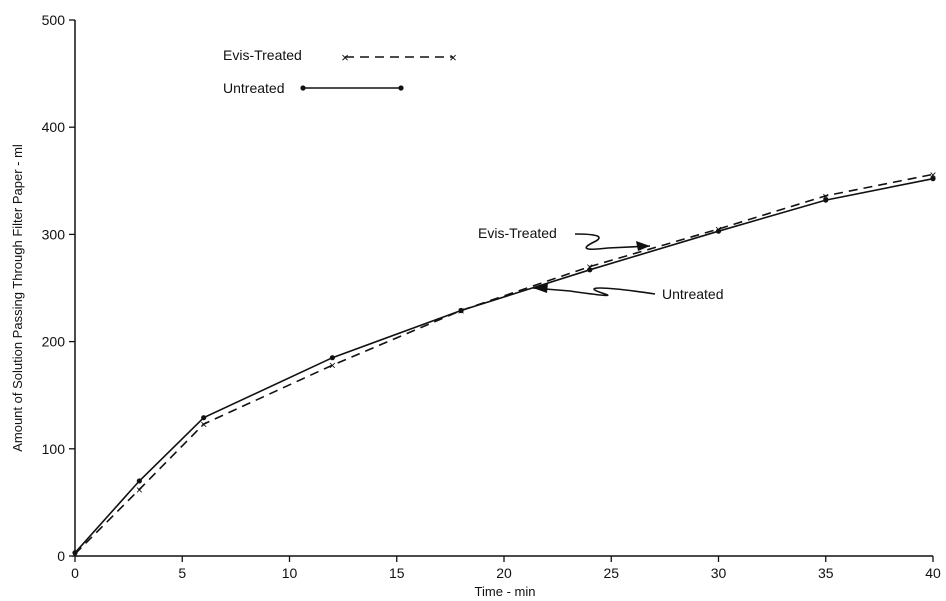 The height and width of the screenshot is (601, 946). What do you see at coordinates (75, 573) in the screenshot?
I see `x-tick-label: 0` at bounding box center [75, 573].